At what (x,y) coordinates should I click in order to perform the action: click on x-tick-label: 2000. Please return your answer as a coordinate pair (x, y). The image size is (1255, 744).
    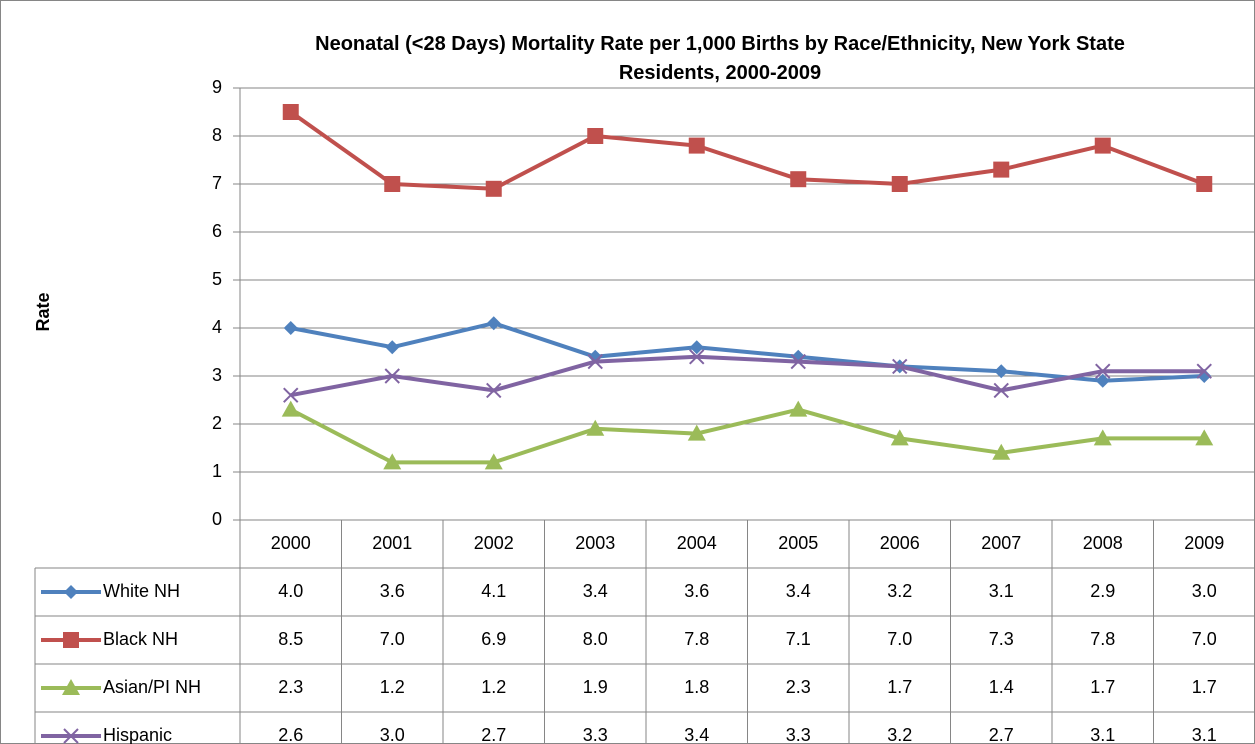
    Looking at the image, I should click on (291, 543).